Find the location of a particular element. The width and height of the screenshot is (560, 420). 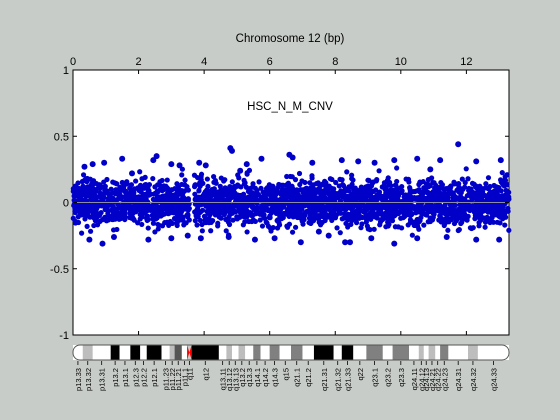

band-label: p13.2 is located at coordinates (115, 377).